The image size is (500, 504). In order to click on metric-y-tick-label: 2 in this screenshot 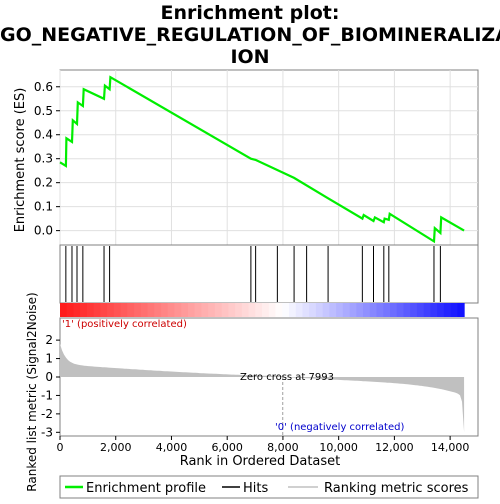, I will do `click(49, 340)`.